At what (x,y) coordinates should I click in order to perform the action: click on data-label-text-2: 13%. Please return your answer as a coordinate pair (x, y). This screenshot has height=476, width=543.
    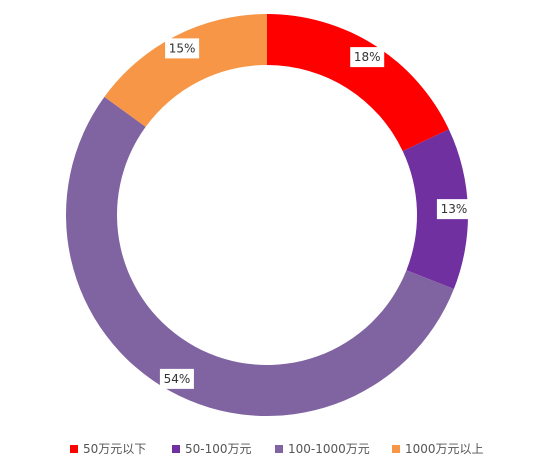
    Looking at the image, I should click on (454, 209).